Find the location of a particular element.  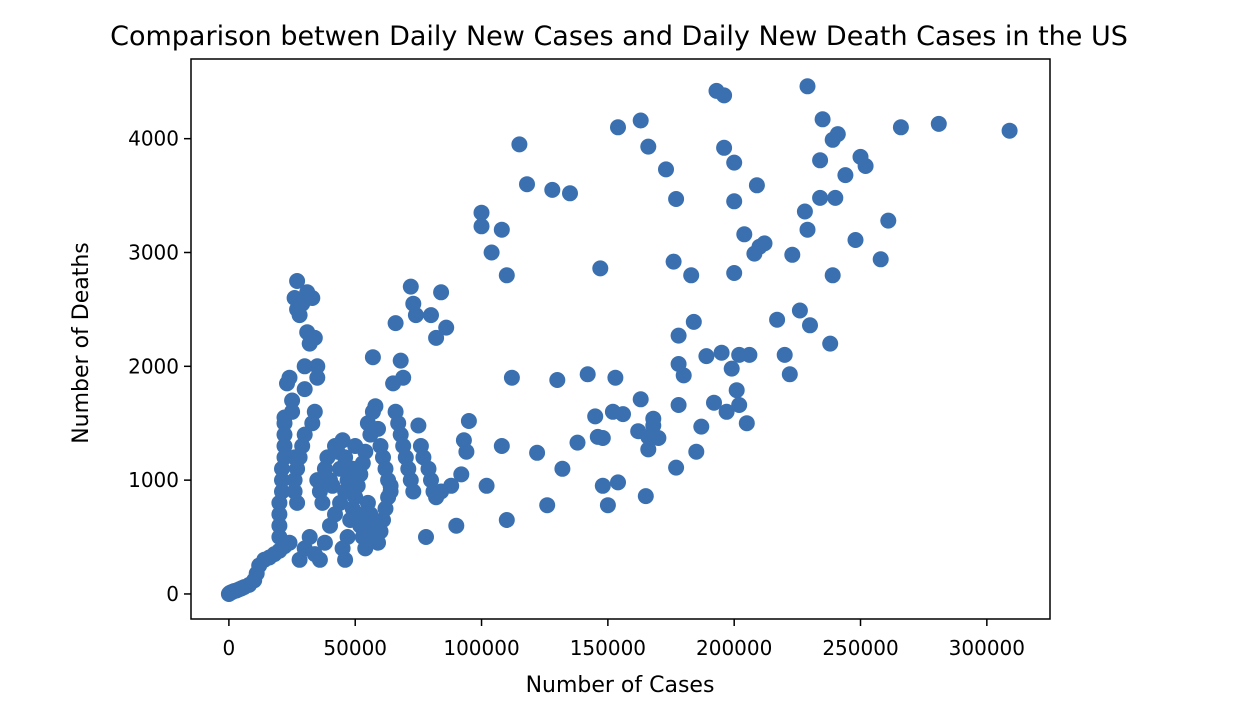

x-axis-ticks: 0 50000 100000 150000 200000 250000 300000 is located at coordinates (624, 639).